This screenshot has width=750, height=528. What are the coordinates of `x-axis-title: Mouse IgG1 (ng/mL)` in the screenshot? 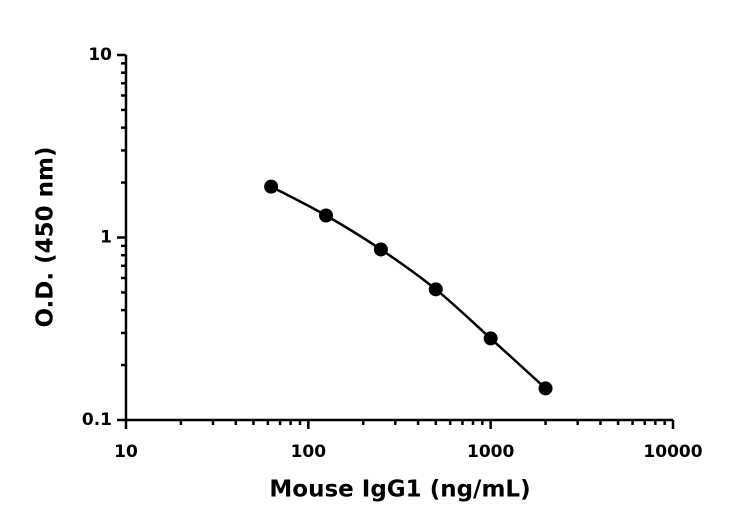 It's located at (399, 490).